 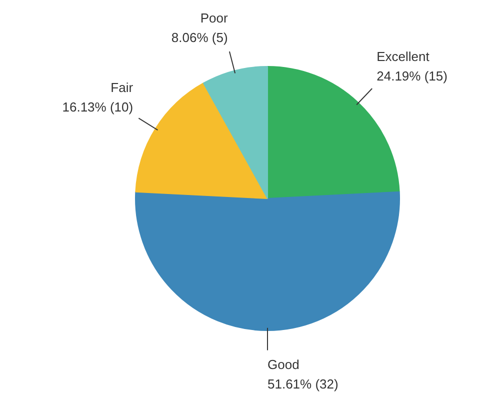 What do you see at coordinates (122, 88) in the screenshot?
I see `slice-label: Fair` at bounding box center [122, 88].